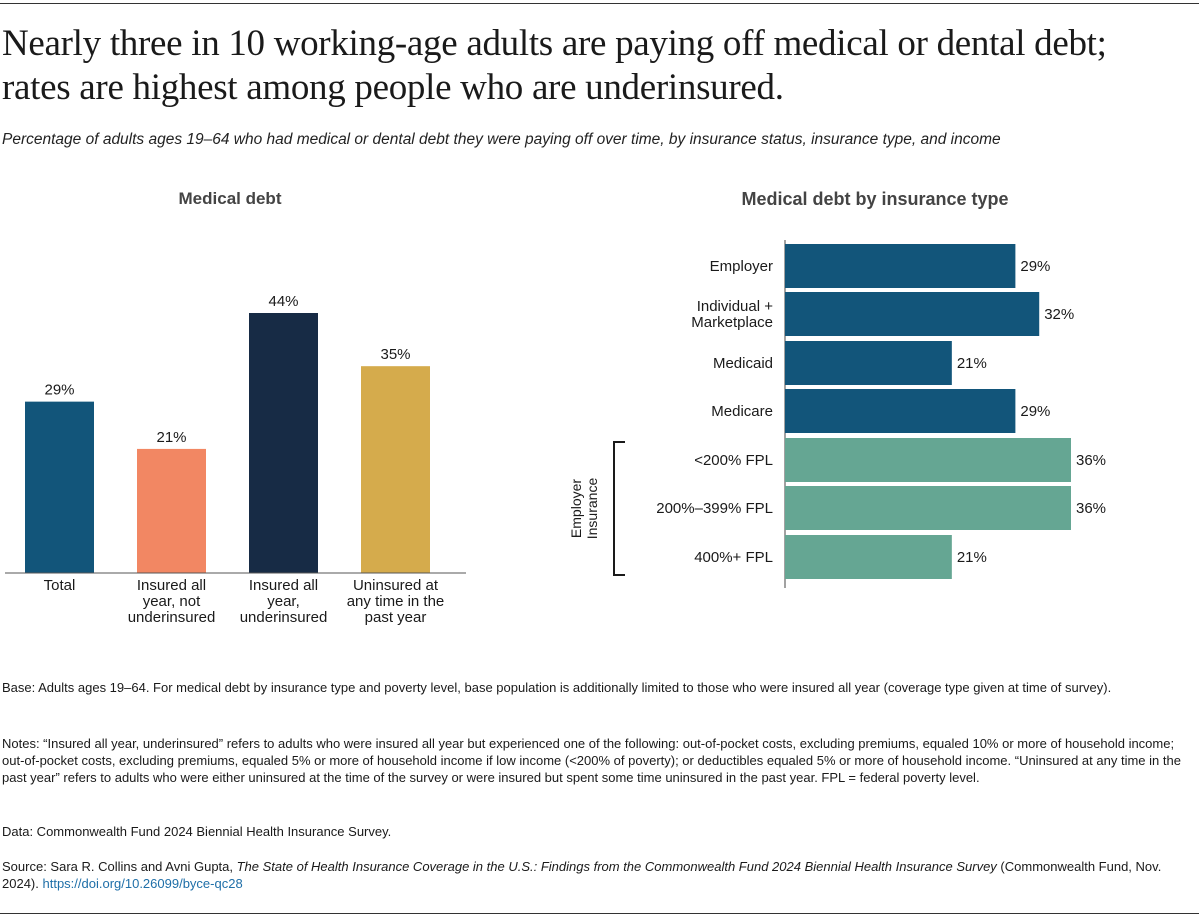 This screenshot has height=920, width=1199. Describe the element at coordinates (1035, 411) in the screenshot. I see `hbar-value-label-3: 29%` at that location.